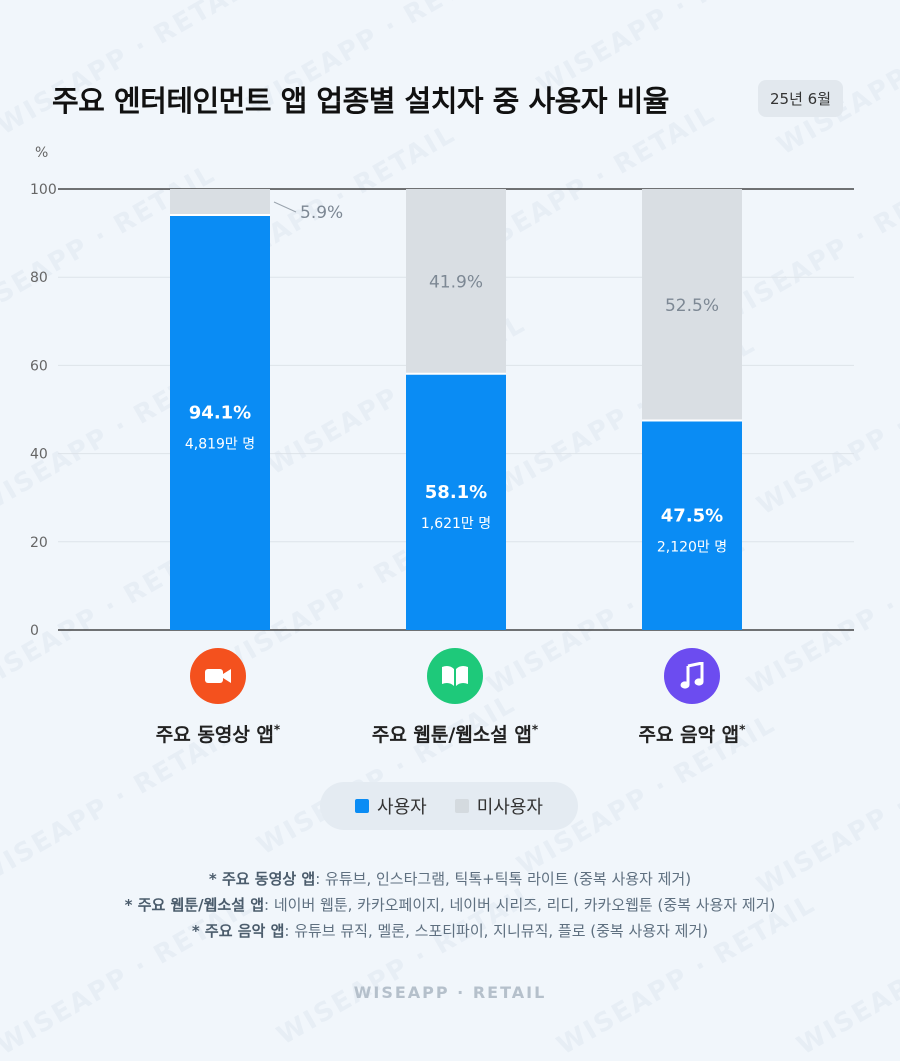  Describe the element at coordinates (285, 207) in the screenshot. I see `leader-line` at that location.